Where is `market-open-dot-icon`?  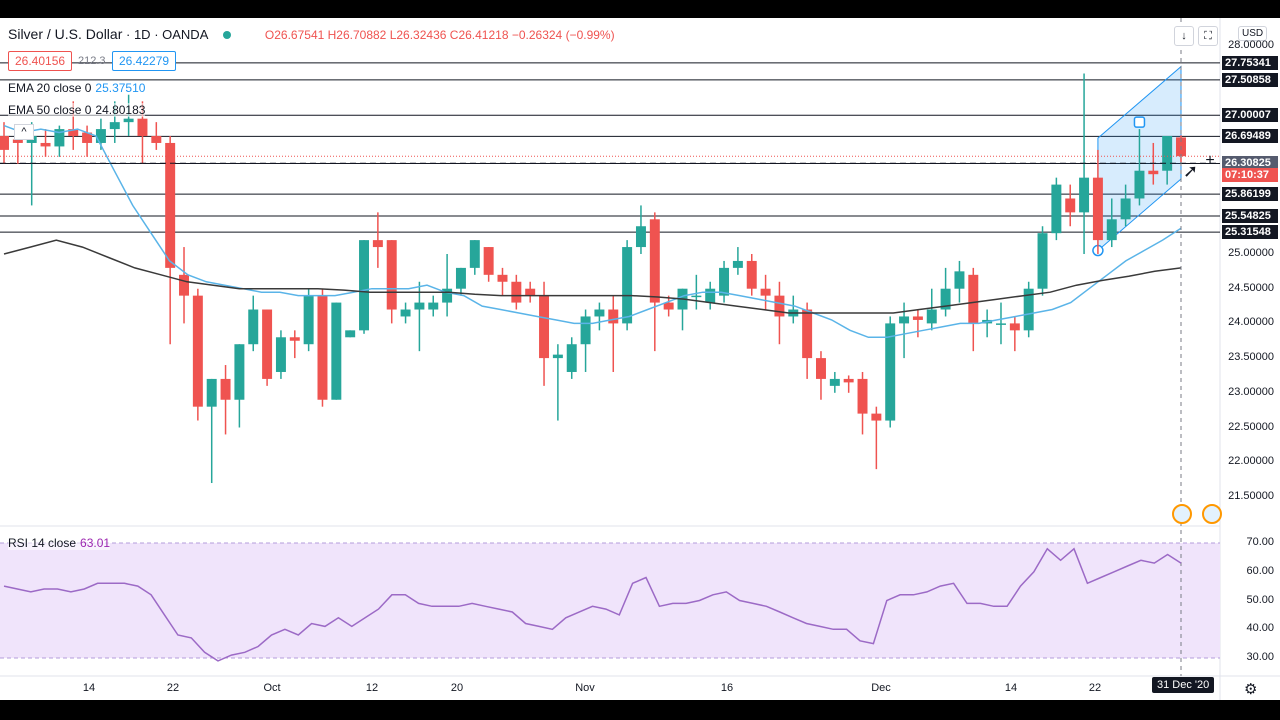
market-open-dot-icon is located at coordinates (227, 35).